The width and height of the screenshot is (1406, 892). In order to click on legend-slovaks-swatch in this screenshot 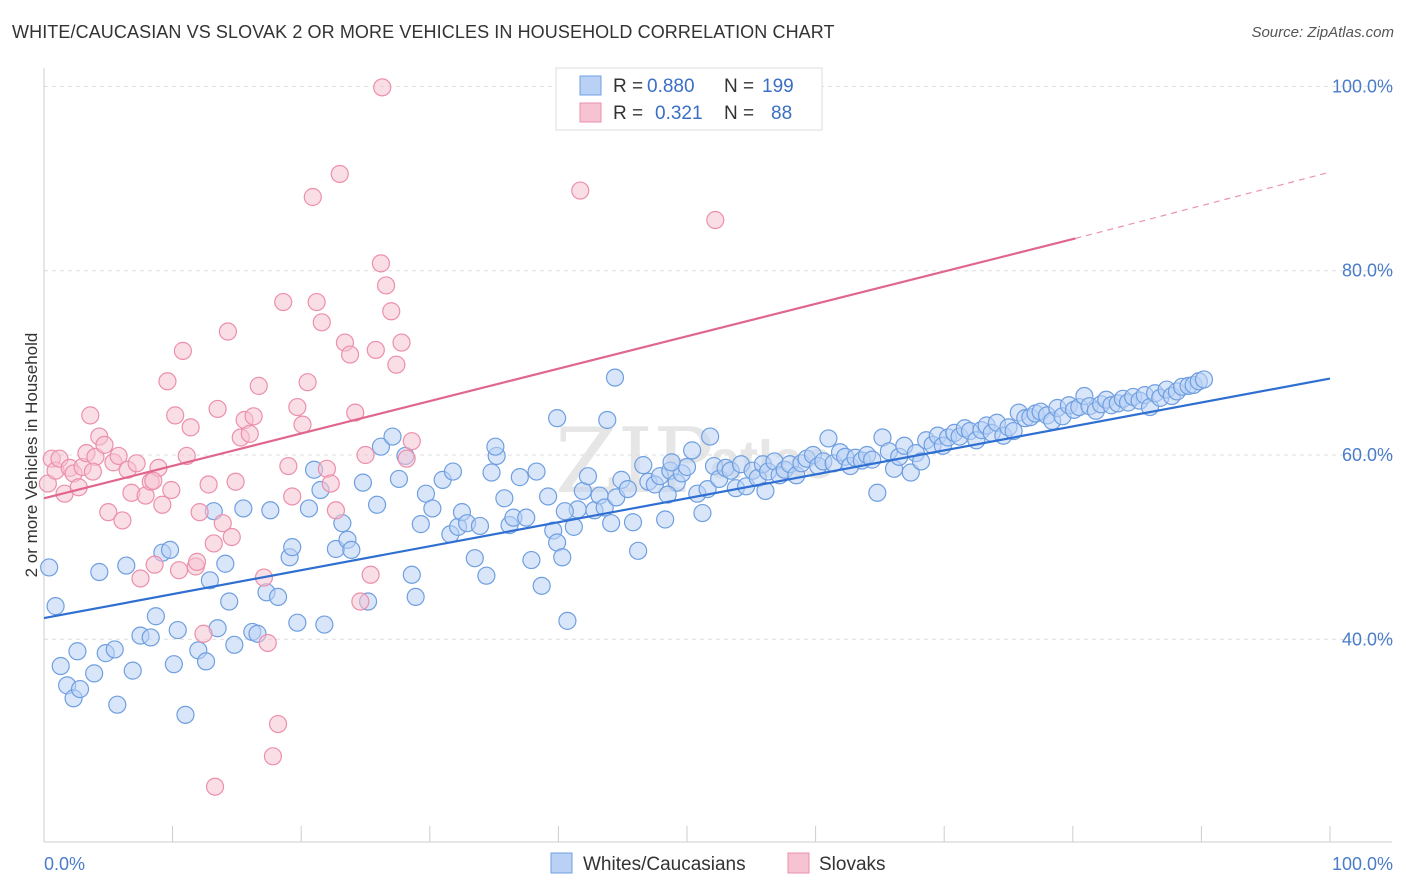, I will do `click(798, 863)`.